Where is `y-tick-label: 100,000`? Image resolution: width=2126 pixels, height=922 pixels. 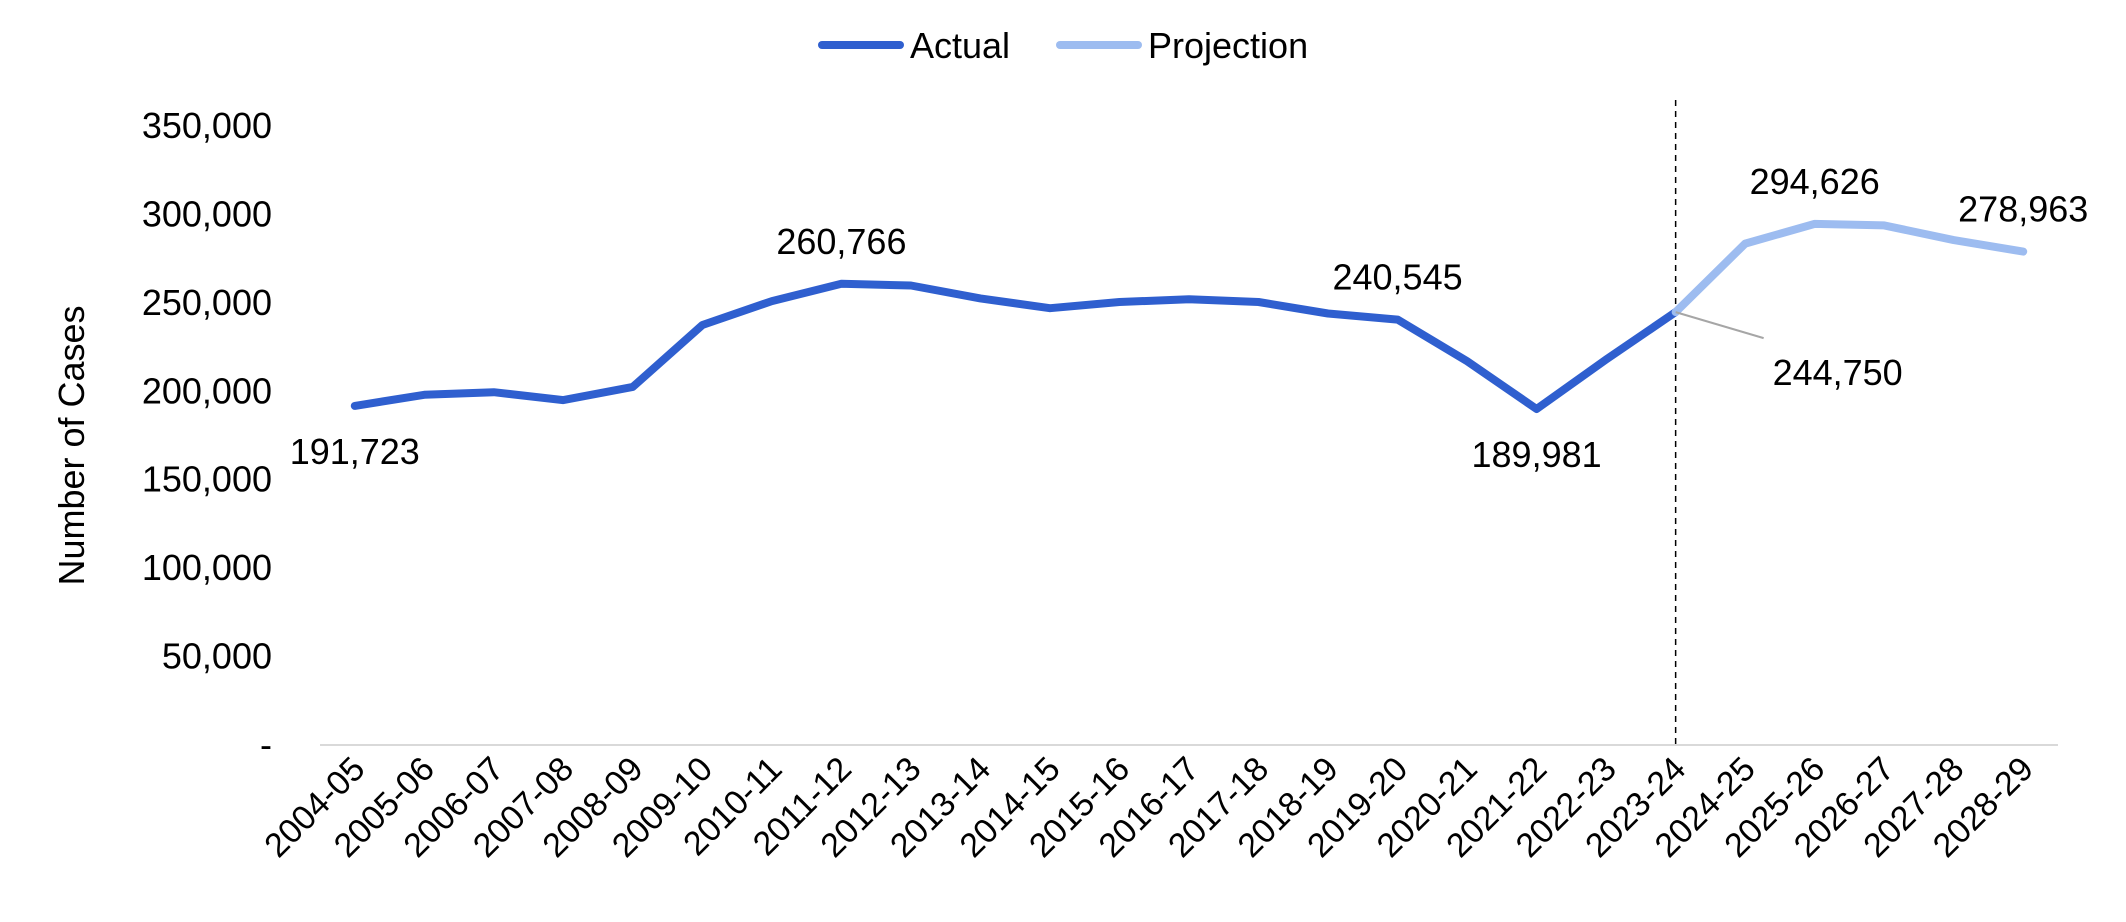
y-tick-label: 100,000 is located at coordinates (207, 567).